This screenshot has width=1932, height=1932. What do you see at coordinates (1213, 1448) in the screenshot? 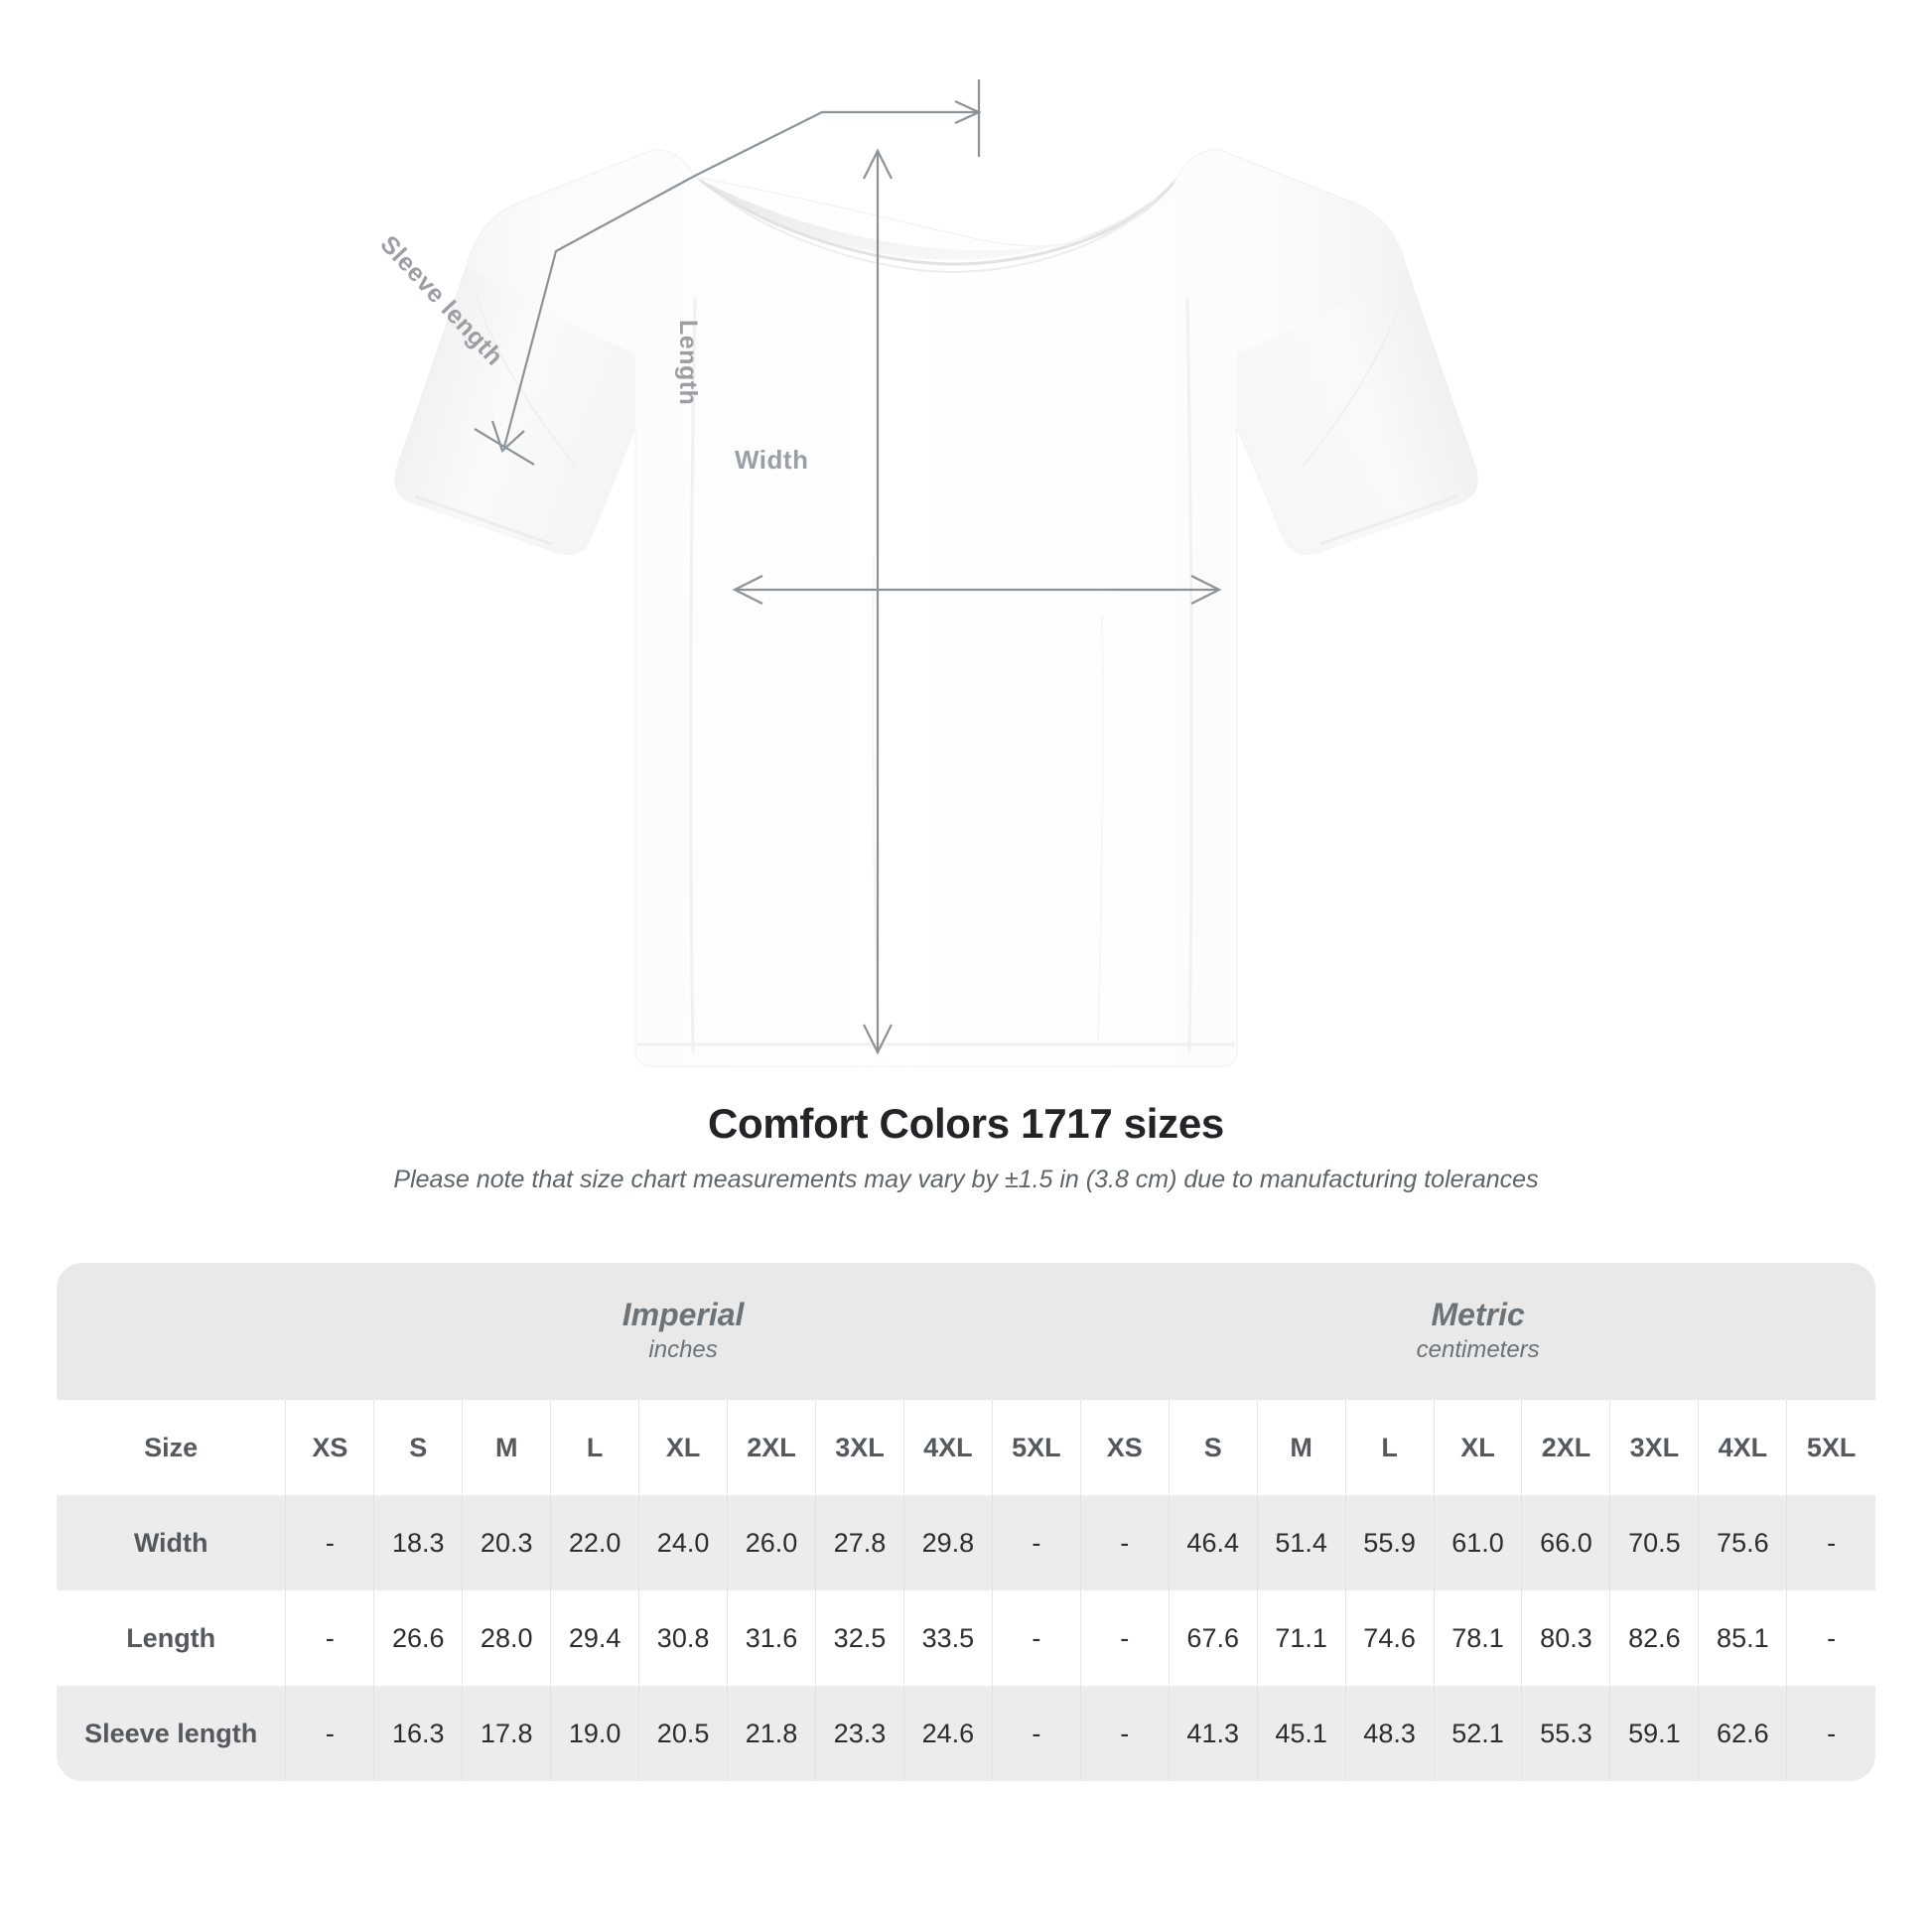
I see `column-header-metric-s: S` at bounding box center [1213, 1448].